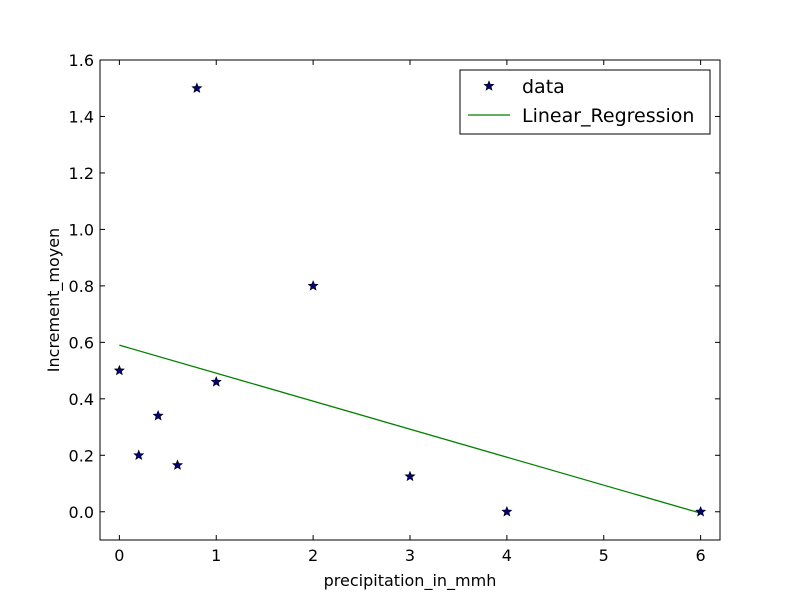 The width and height of the screenshot is (800, 600). What do you see at coordinates (81, 173) in the screenshot?
I see `y-tick-label: 1.2` at bounding box center [81, 173].